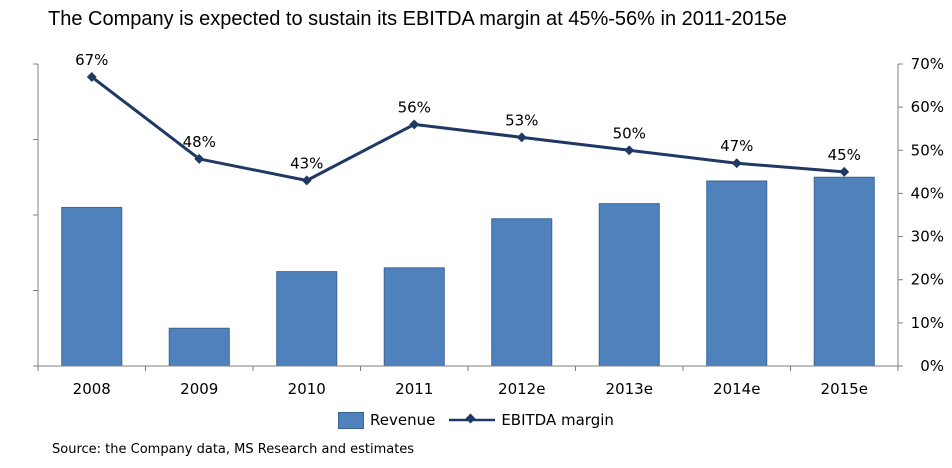 This screenshot has width=952, height=468. Describe the element at coordinates (414, 107) in the screenshot. I see `ebitda-data-label: 56%` at that location.